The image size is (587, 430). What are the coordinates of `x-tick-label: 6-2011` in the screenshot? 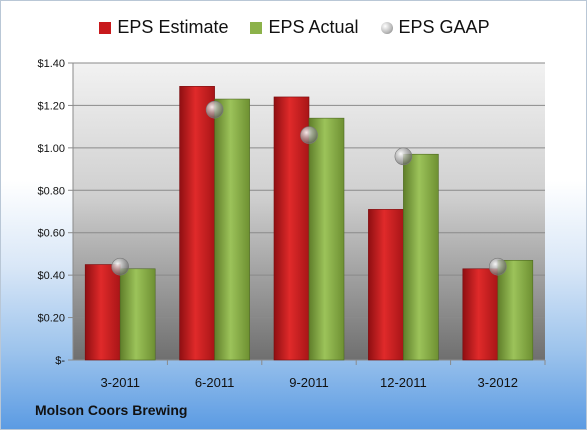 It's located at (215, 382).